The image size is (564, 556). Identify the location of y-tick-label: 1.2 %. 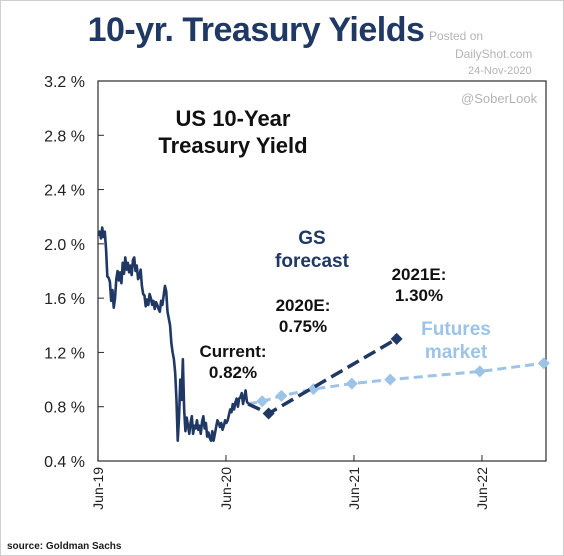
(64, 353).